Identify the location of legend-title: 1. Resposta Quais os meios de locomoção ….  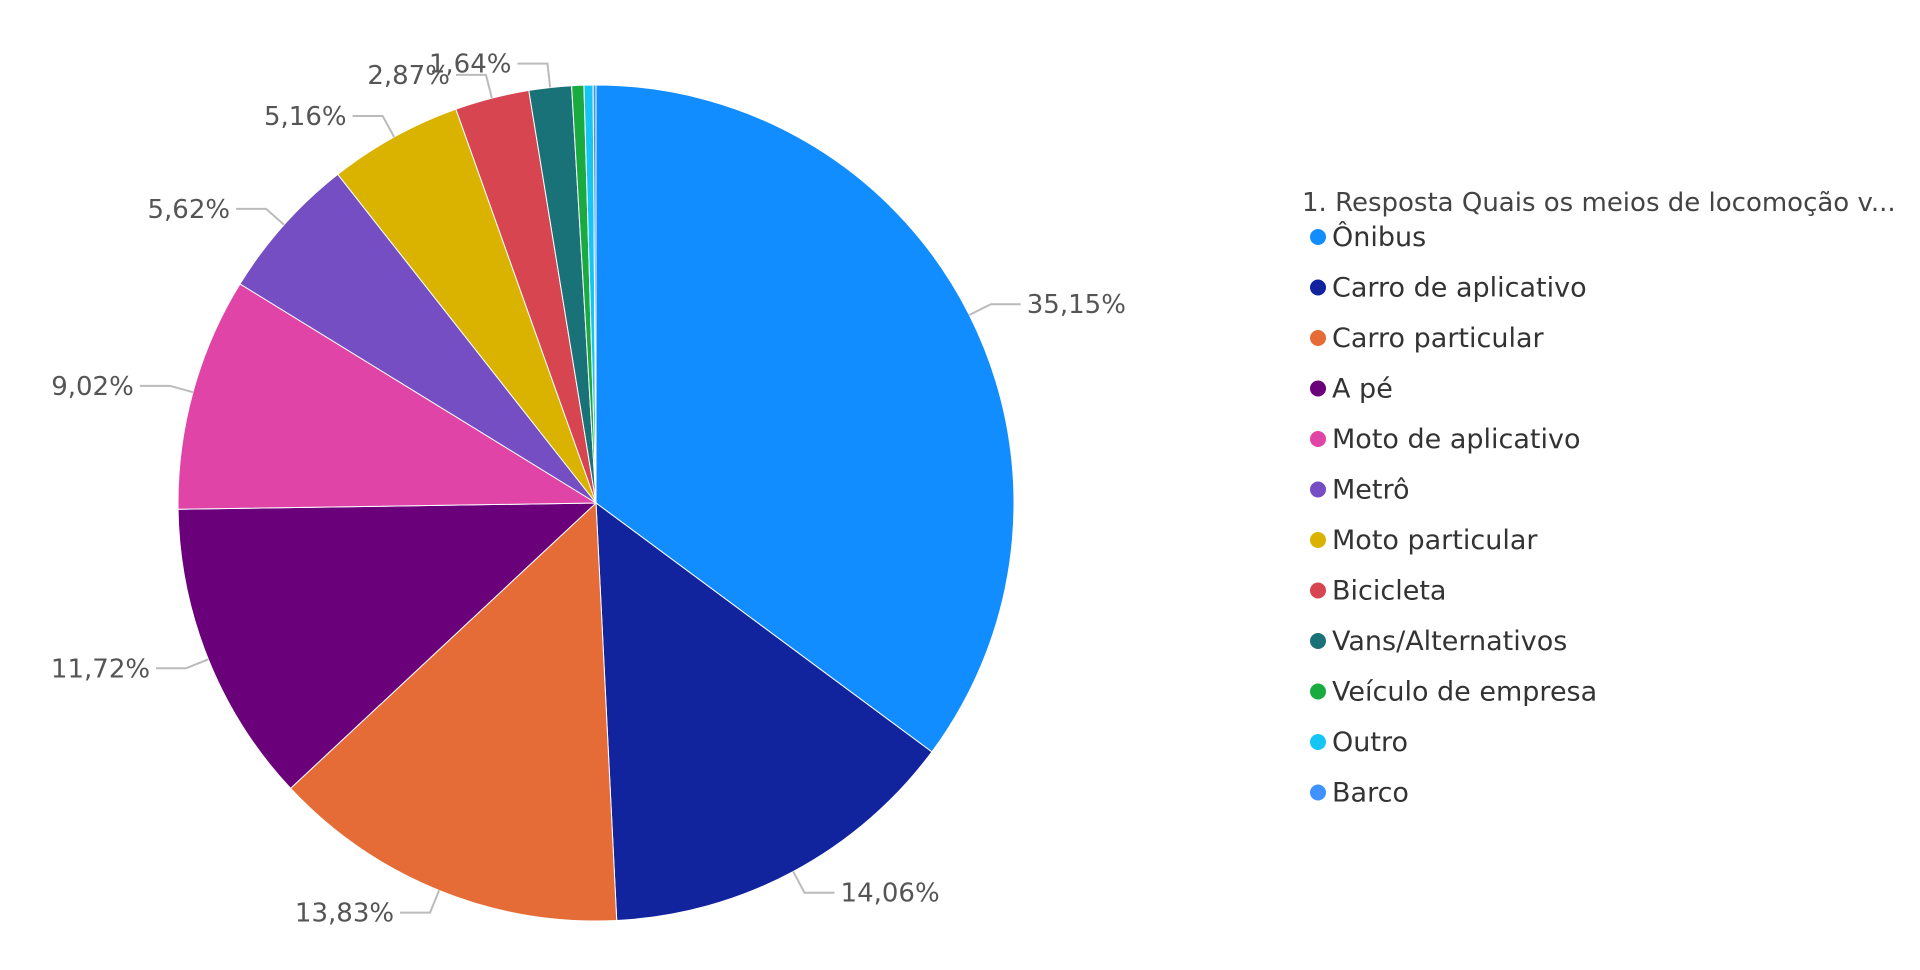
(1599, 203).